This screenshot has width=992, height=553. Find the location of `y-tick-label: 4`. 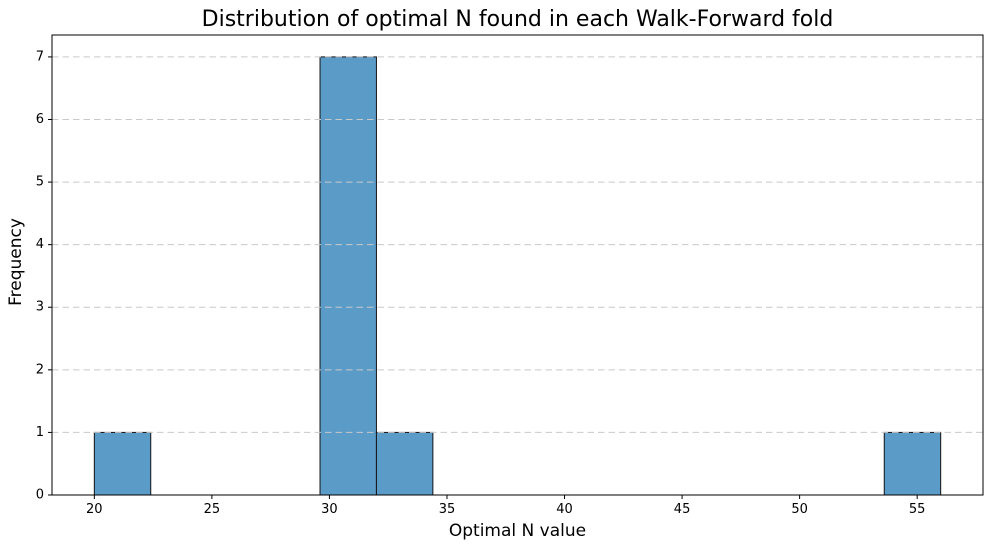

y-tick-label: 4 is located at coordinates (40, 244).